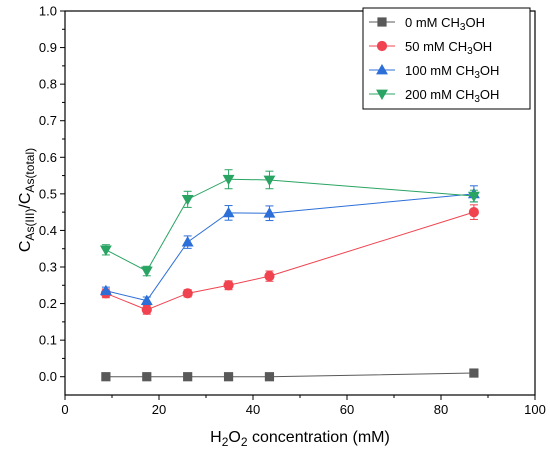 The image size is (550, 451). Describe the element at coordinates (436, 46) in the screenshot. I see `legend-label-main: 50 mM CH` at that location.